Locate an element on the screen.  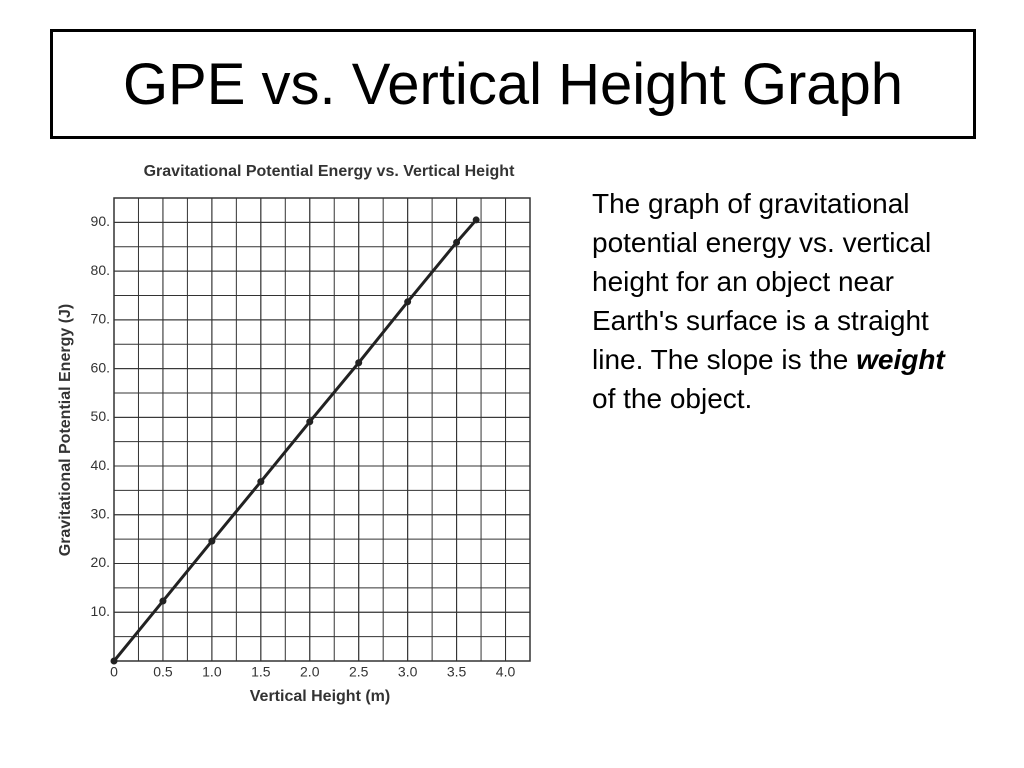
y-tick-label: 40. is located at coordinates (100, 465).